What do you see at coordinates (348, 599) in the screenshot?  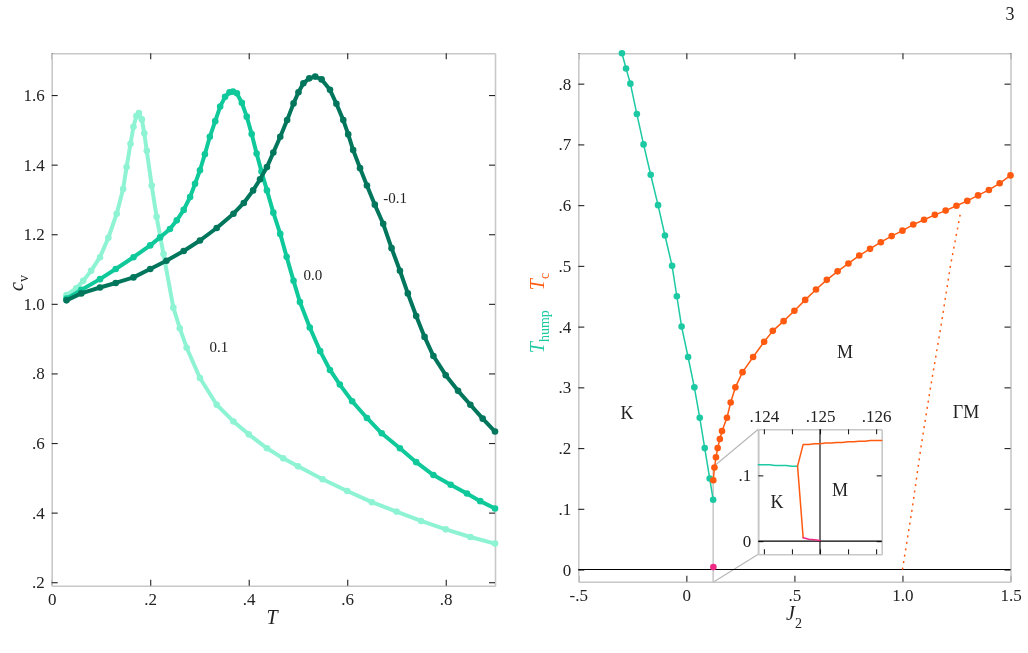 I see `x-tick-label: .6` at bounding box center [348, 599].